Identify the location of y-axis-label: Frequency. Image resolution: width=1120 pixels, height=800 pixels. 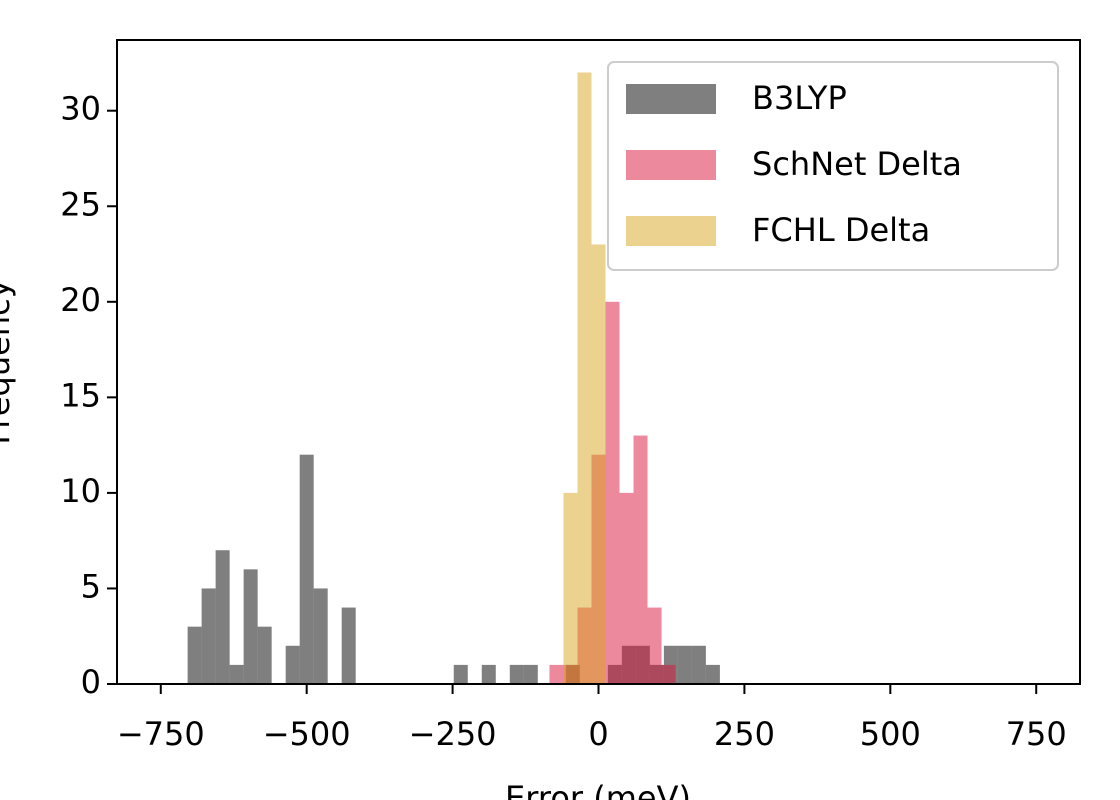
(8, 361).